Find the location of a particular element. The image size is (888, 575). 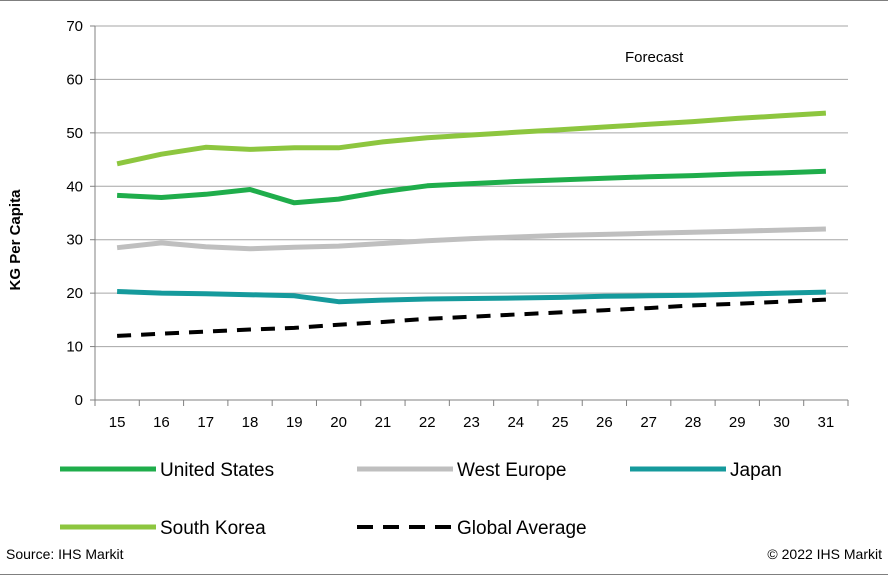

x-tick-label: 20 is located at coordinates (338, 422).